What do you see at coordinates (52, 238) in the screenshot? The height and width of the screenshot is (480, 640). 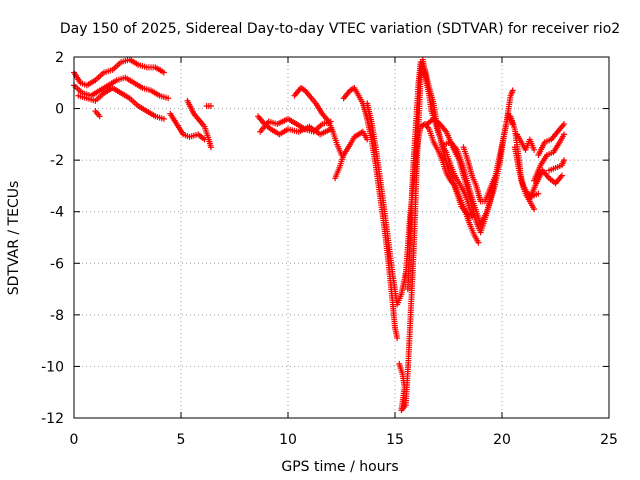 I see `y-tick-labels: -12 -10 -8 -6 -4 -2 0 2` at bounding box center [52, 238].